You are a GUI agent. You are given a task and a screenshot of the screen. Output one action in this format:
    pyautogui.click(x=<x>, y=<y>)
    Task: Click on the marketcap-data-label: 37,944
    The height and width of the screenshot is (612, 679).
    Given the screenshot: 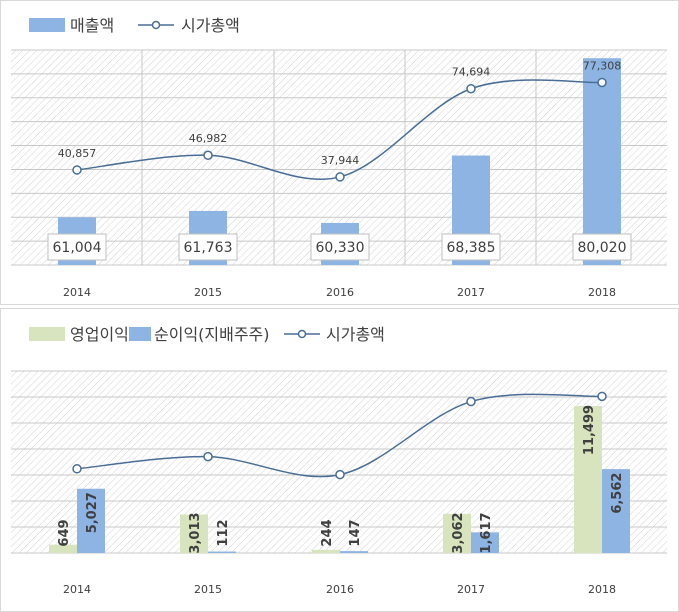 What is the action you would take?
    pyautogui.click(x=340, y=160)
    